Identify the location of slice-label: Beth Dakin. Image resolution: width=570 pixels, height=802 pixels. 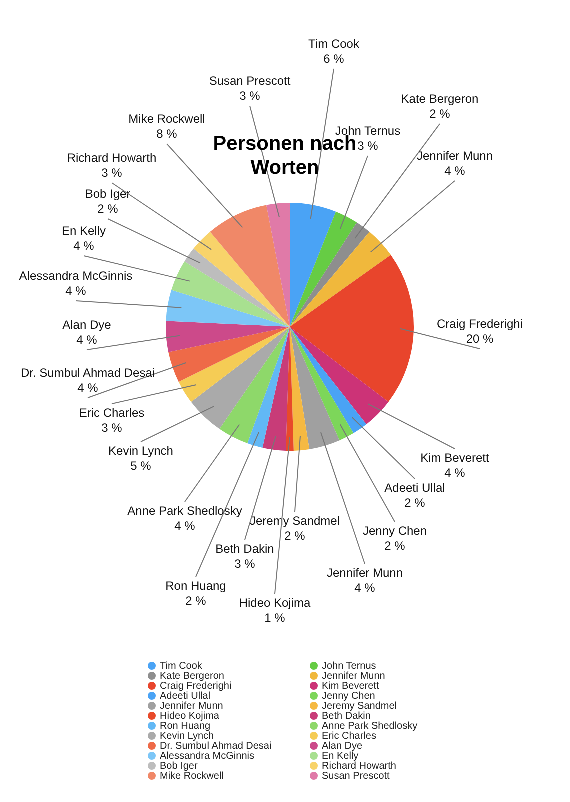
(245, 549).